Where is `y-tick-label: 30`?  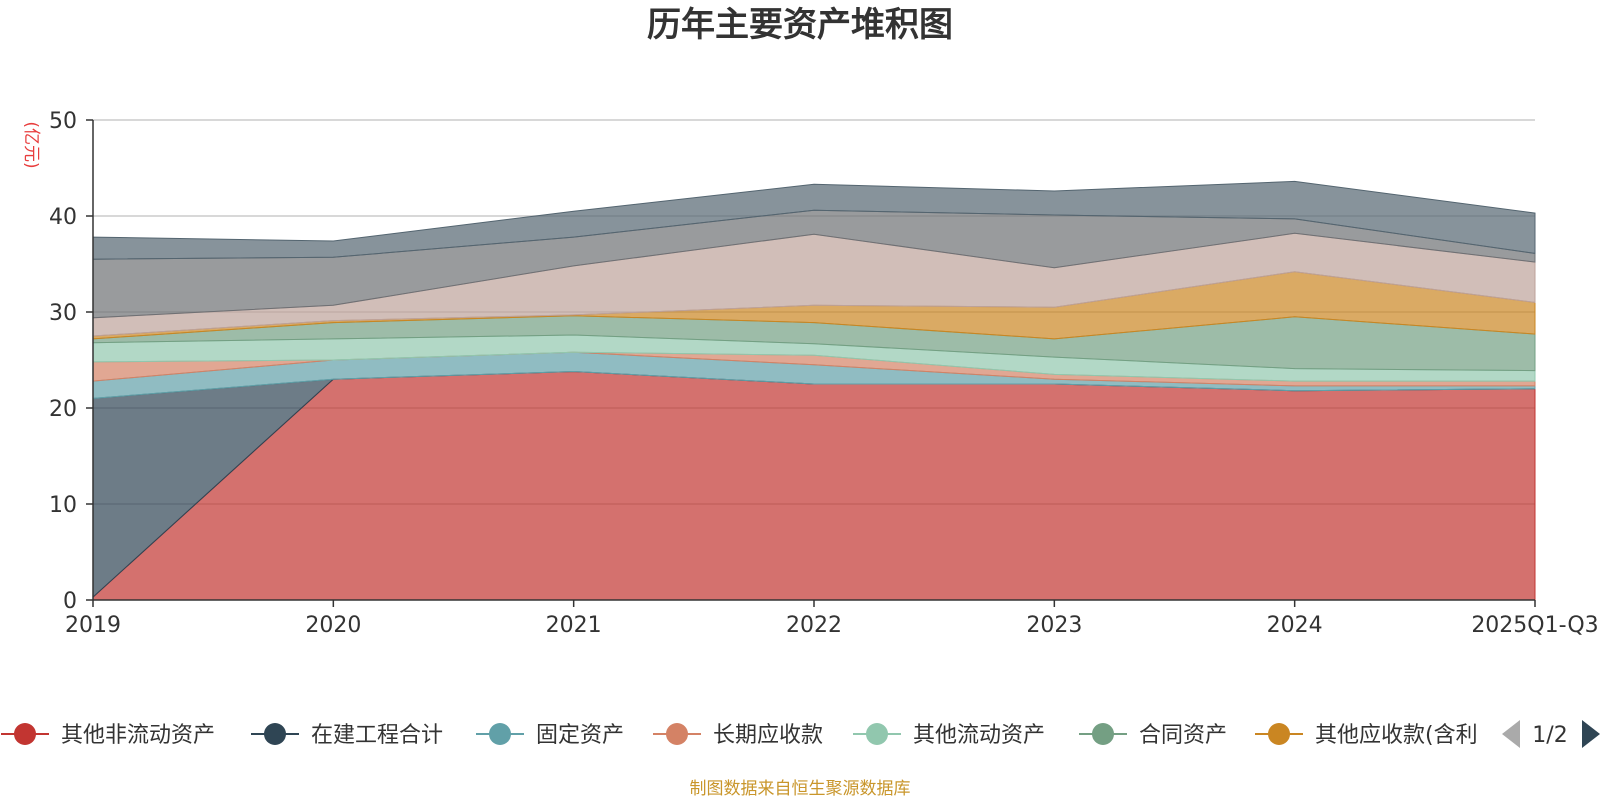 y-tick-label: 30 is located at coordinates (63, 313).